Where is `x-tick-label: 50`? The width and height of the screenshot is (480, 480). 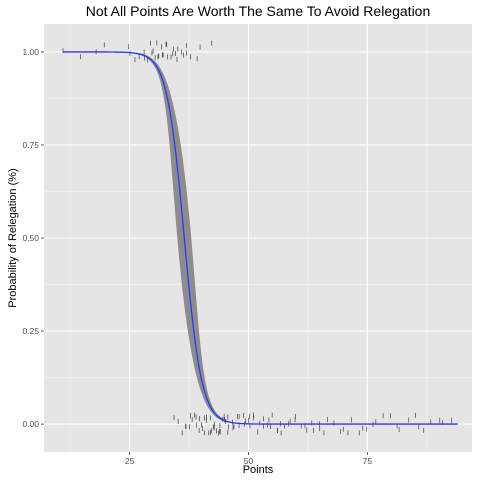
x-tick-label: 50 is located at coordinates (249, 461).